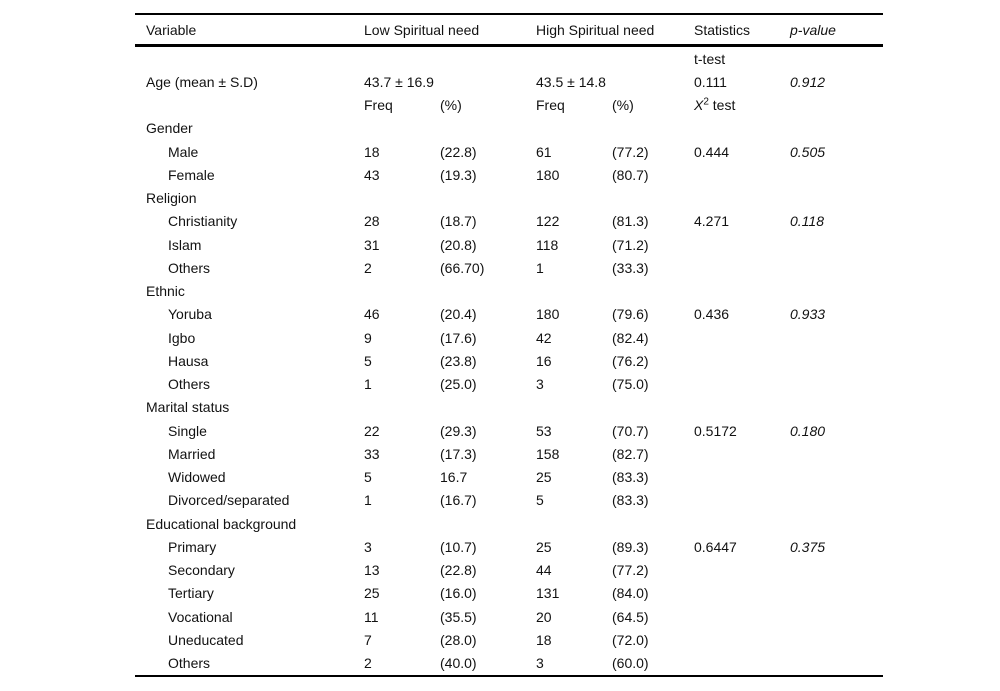 This screenshot has width=1000, height=691. I want to click on cell-low-pct: (66.70), so click(462, 267).